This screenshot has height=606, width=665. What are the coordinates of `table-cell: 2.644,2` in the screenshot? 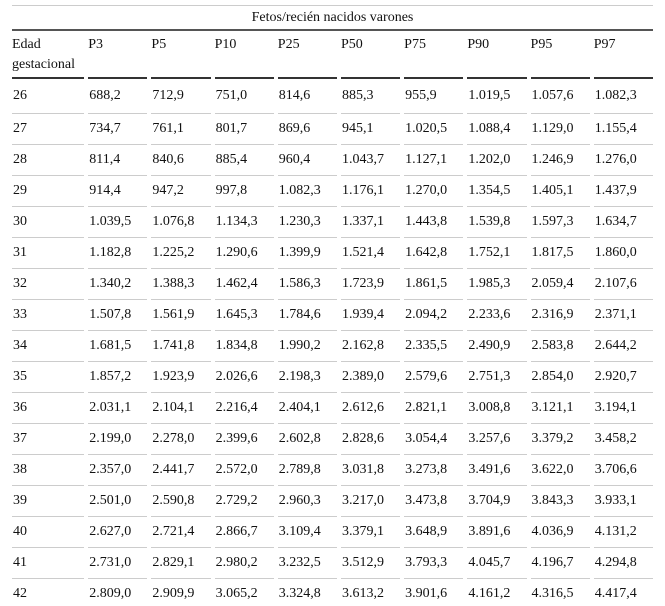 It's located at (623, 346).